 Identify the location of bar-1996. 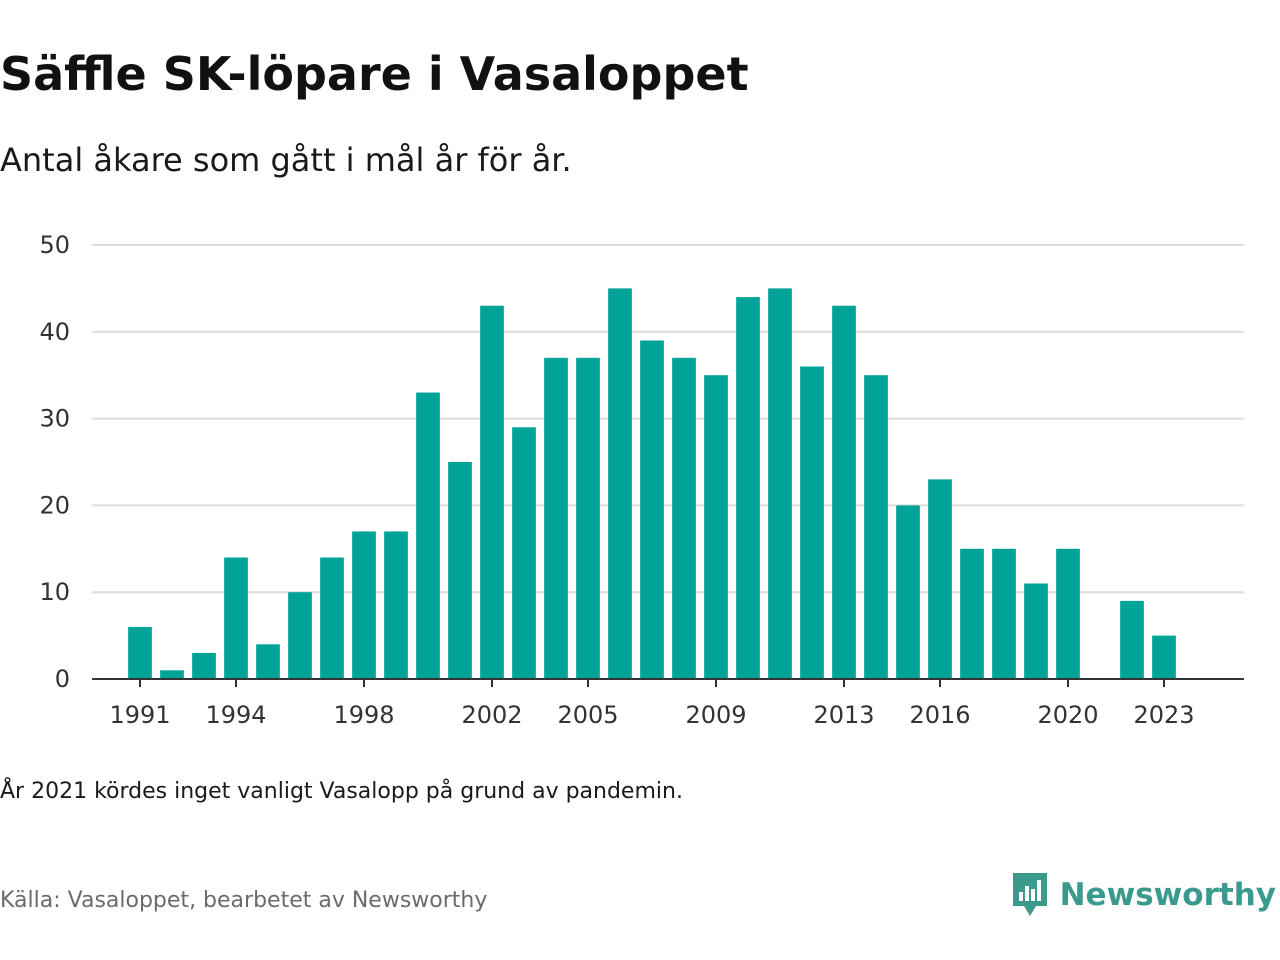
(300, 635).